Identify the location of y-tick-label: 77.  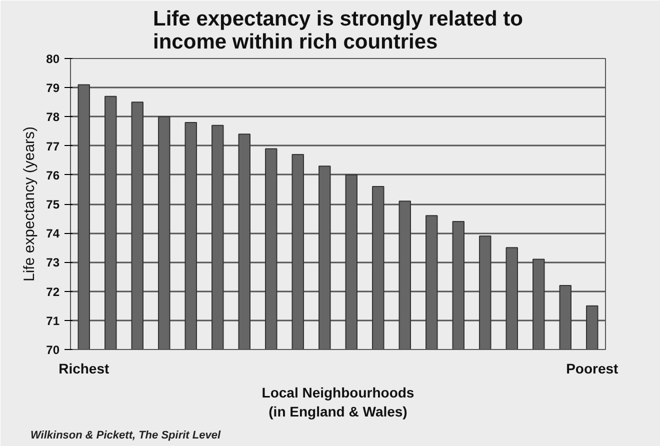
(53, 146).